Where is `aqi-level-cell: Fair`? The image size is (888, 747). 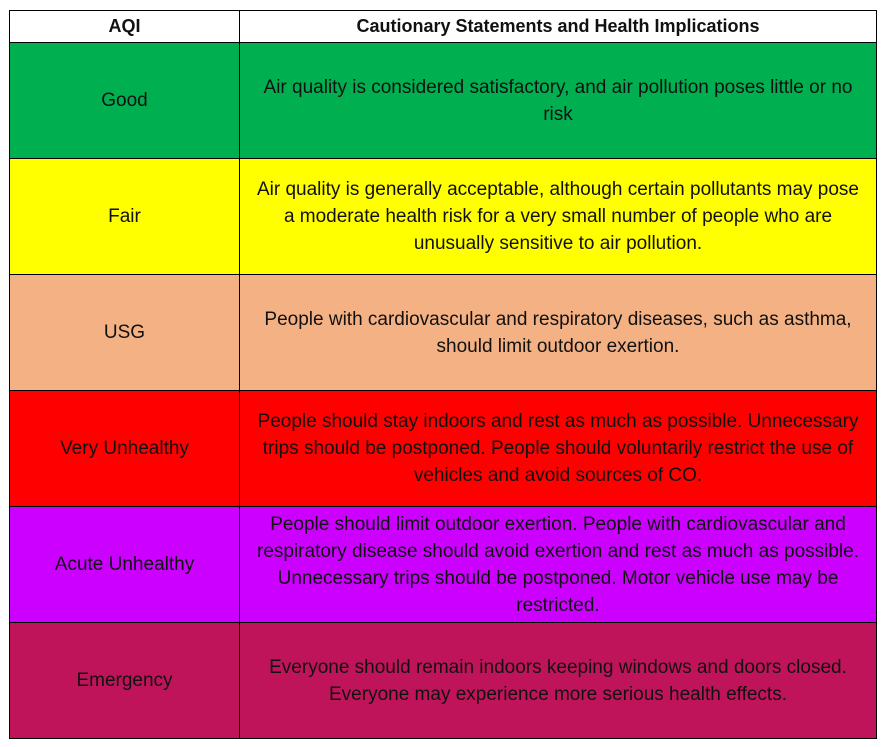
aqi-level-cell: Fair is located at coordinates (124, 216).